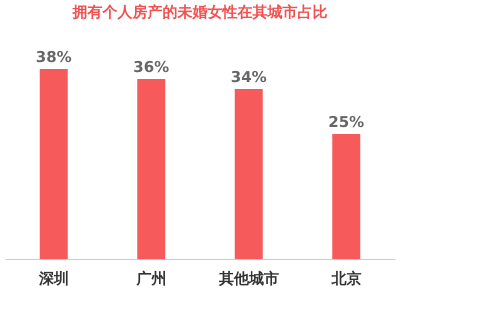 Image resolution: width=500 pixels, height=331 pixels. What do you see at coordinates (346, 122) in the screenshot?
I see `data-label: 25%` at bounding box center [346, 122].